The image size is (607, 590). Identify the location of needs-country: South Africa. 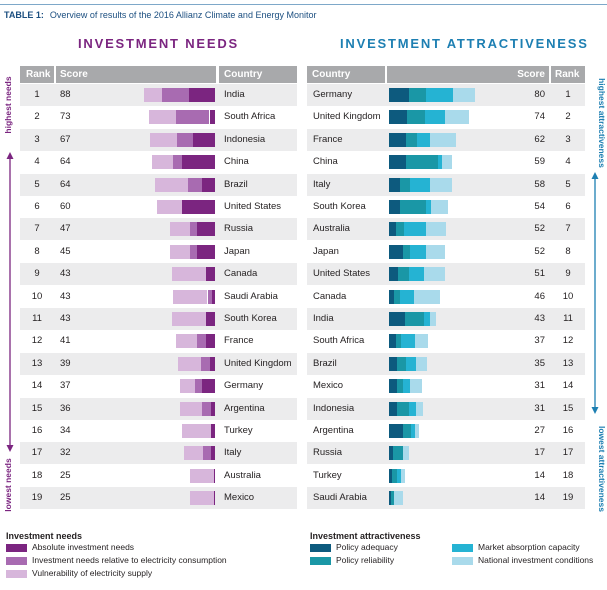
(250, 116).